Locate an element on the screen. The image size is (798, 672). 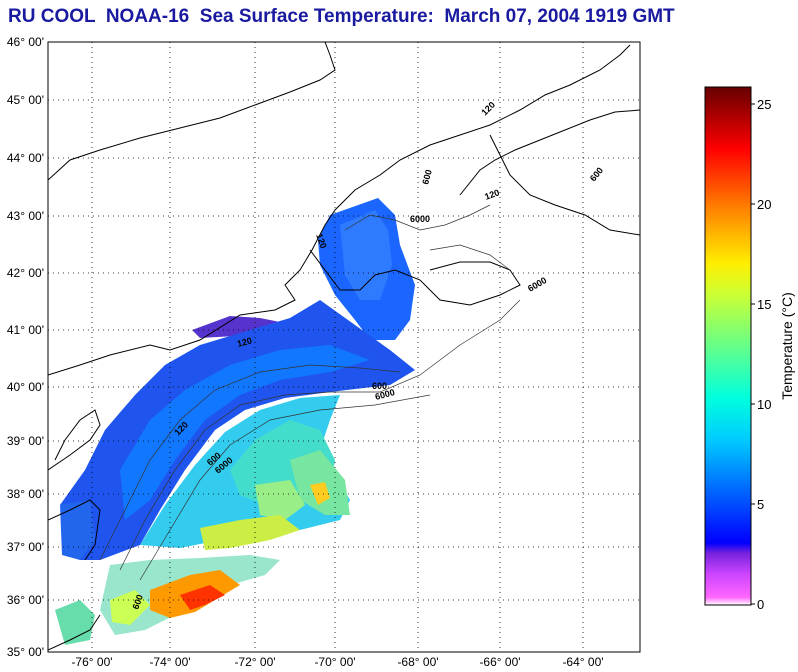
colorbar: 25 20 15 10 5 0 Temperature (°C) is located at coordinates (749, 349).